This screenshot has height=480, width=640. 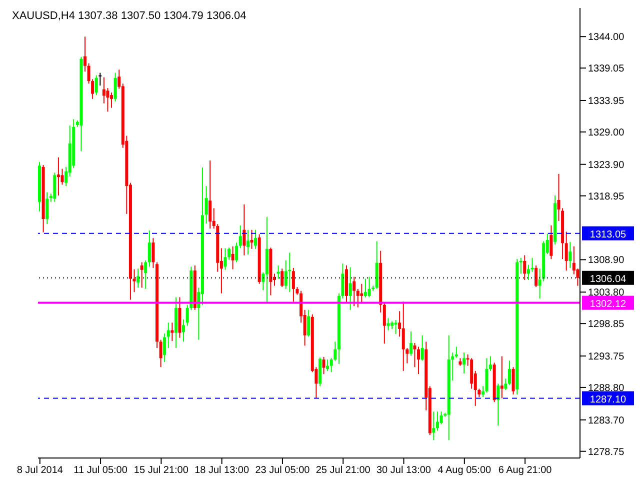 What do you see at coordinates (606, 165) in the screenshot?
I see `y-tick-label: 1323.90` at bounding box center [606, 165].